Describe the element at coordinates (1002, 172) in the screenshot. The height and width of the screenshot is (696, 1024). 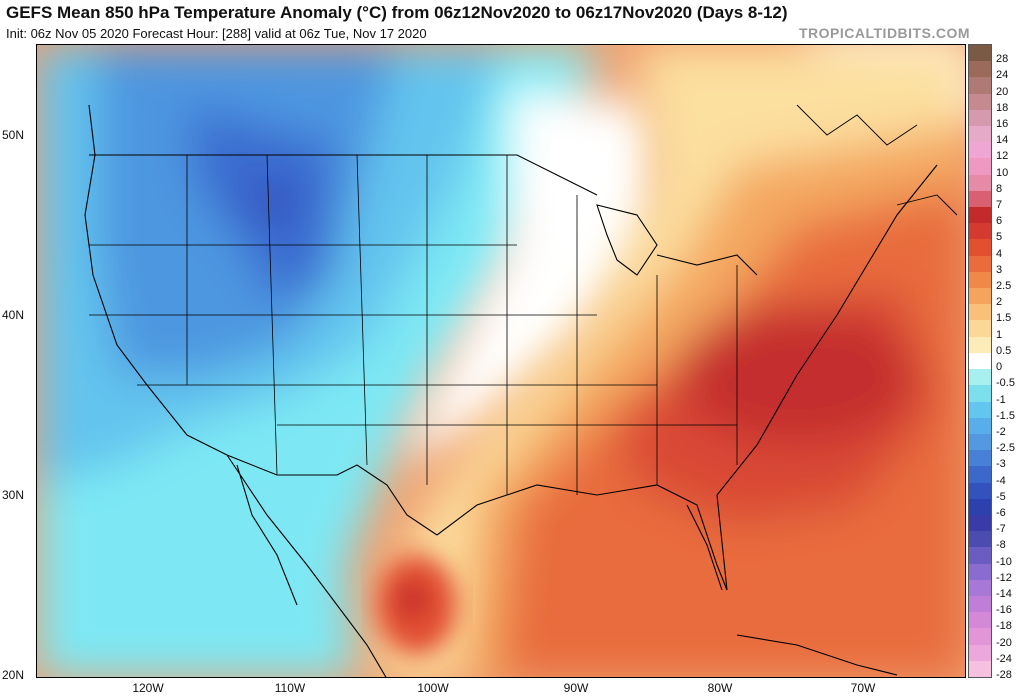
I see `colorbar-tick-label: 10` at that location.